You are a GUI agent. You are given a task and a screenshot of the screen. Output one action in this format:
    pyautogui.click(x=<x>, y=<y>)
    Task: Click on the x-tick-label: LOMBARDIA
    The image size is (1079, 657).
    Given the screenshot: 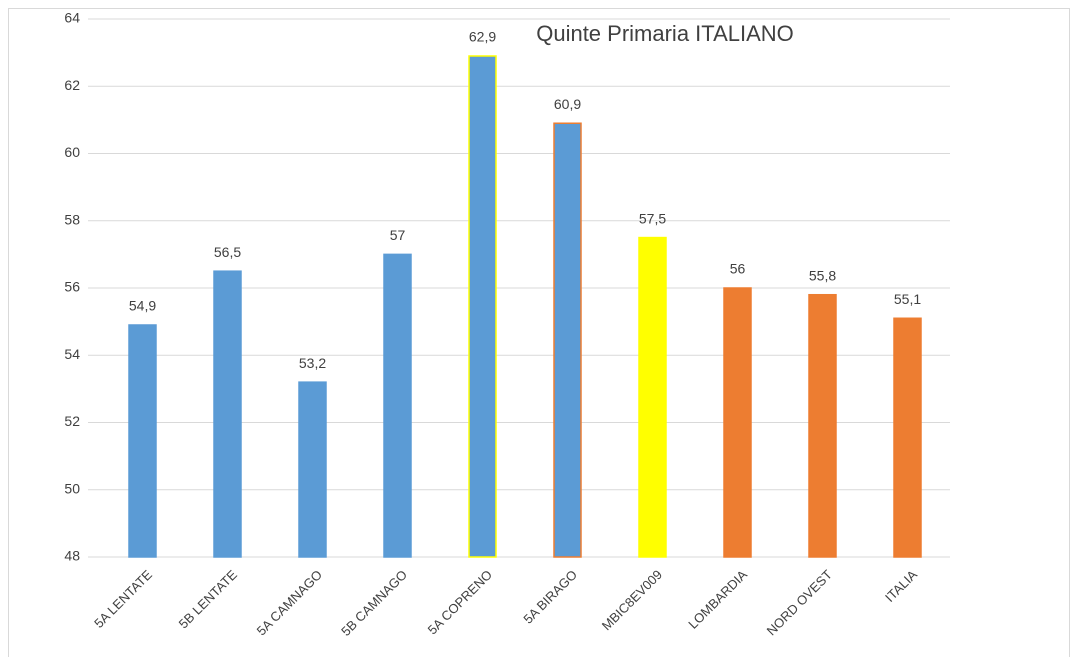 What is the action you would take?
    pyautogui.click(x=717, y=599)
    